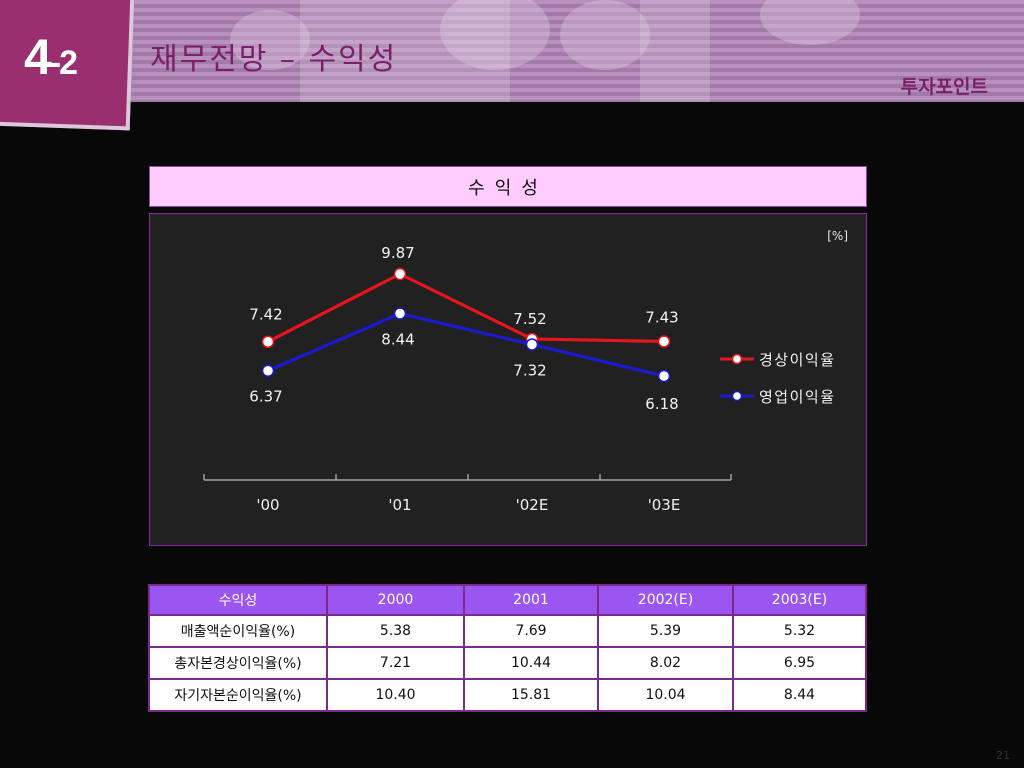  Describe the element at coordinates (238, 631) in the screenshot. I see `row-label: 매출액순이익율(%)` at that location.